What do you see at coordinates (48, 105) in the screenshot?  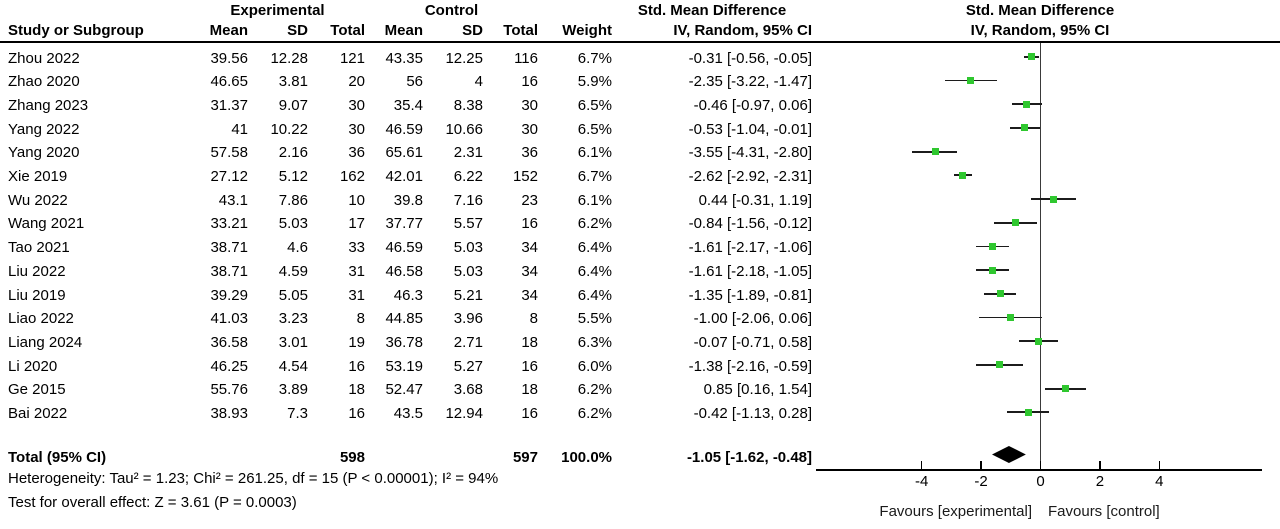 I see `study-name: Zhang 2023` at bounding box center [48, 105].